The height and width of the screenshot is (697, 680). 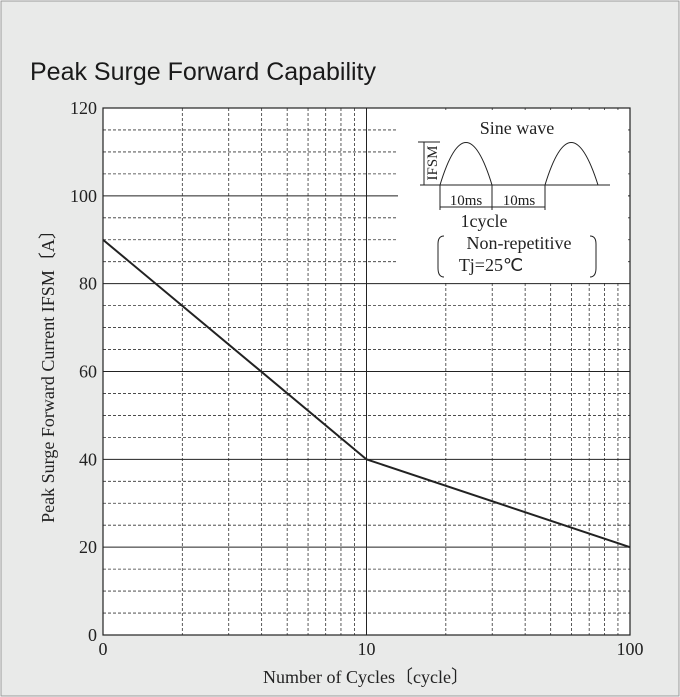 What do you see at coordinates (491, 265) in the screenshot?
I see `annotation: Tj=25℃` at bounding box center [491, 265].